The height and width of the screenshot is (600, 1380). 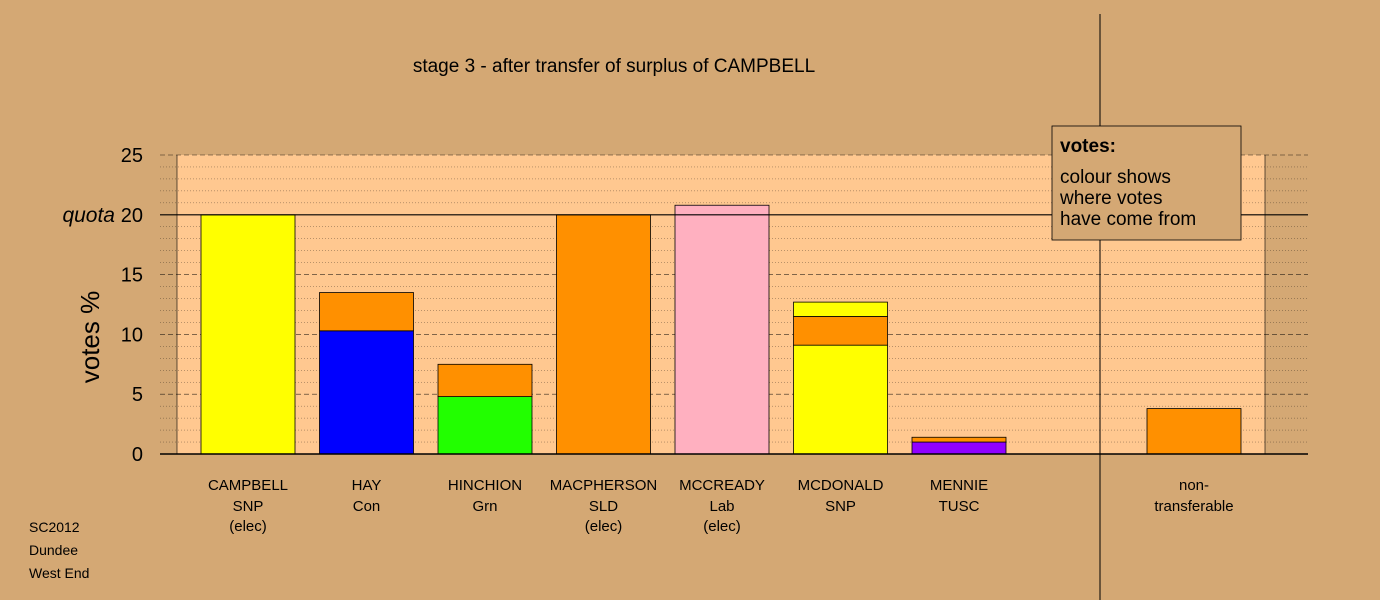 I want to click on quota-label: quota, so click(x=88, y=215).